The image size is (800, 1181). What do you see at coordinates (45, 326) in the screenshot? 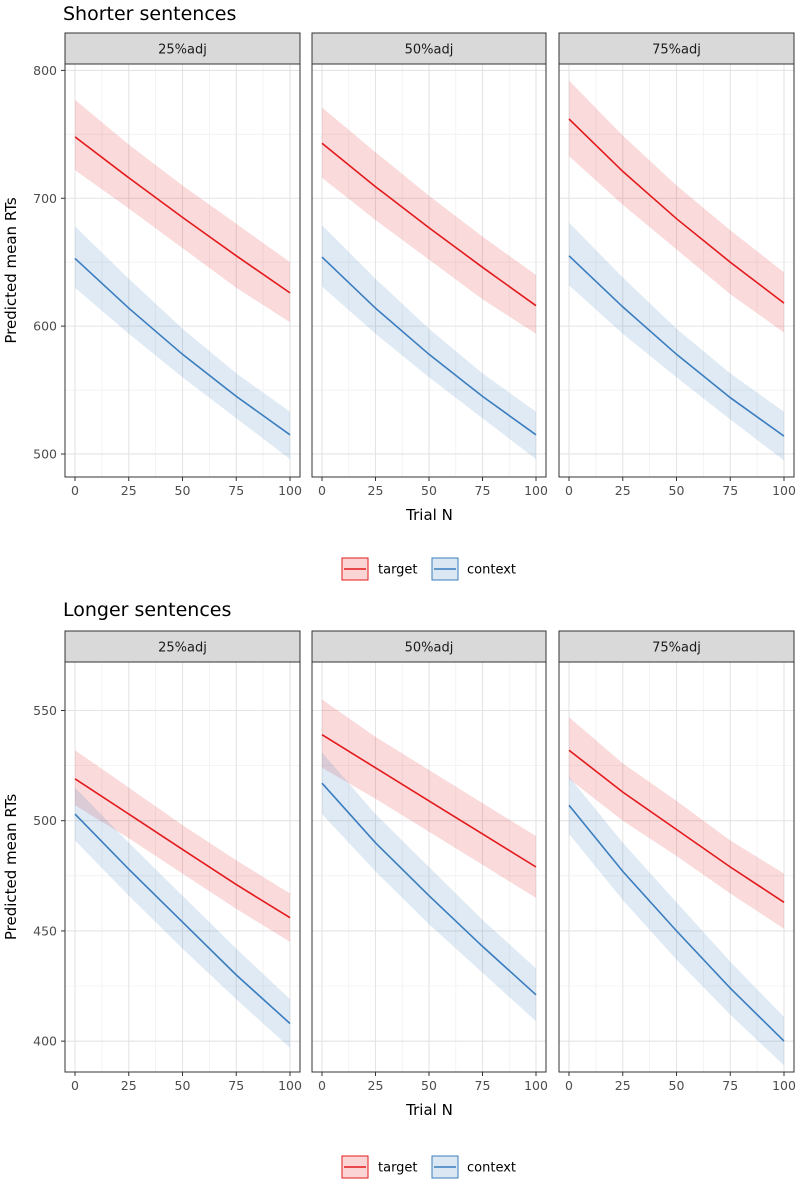
I see `y-tick-label: 600` at bounding box center [45, 326].